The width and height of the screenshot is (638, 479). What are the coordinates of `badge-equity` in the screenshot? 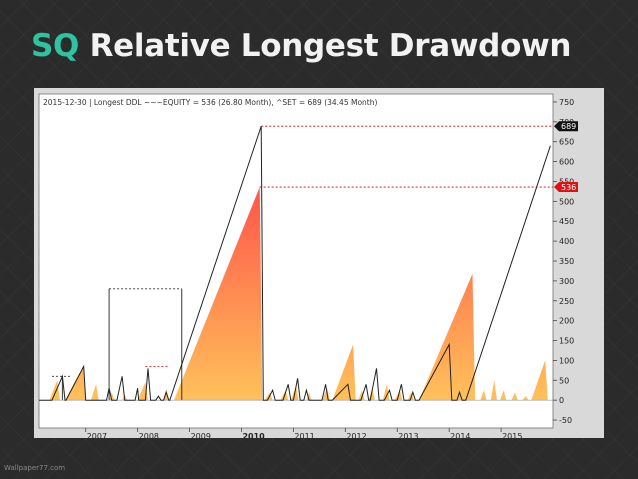 It's located at (566, 187).